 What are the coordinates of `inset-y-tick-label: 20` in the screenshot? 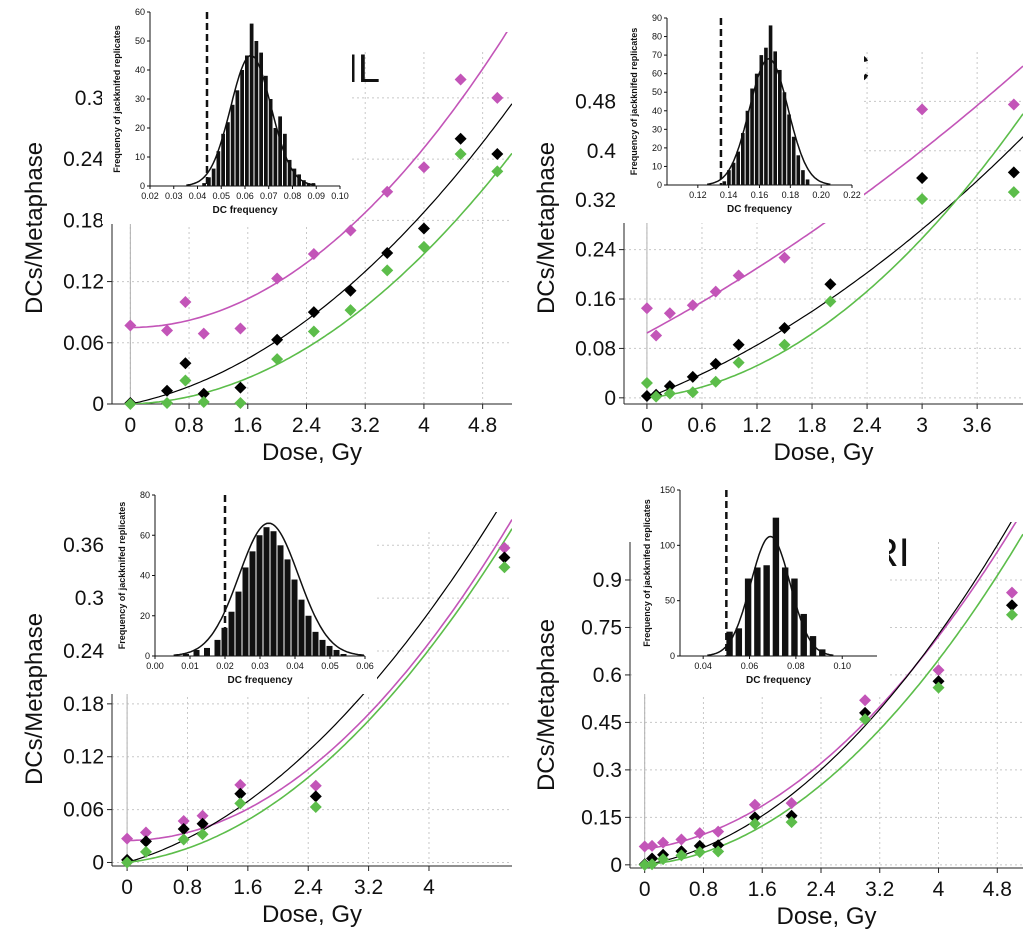 It's located at (657, 148).